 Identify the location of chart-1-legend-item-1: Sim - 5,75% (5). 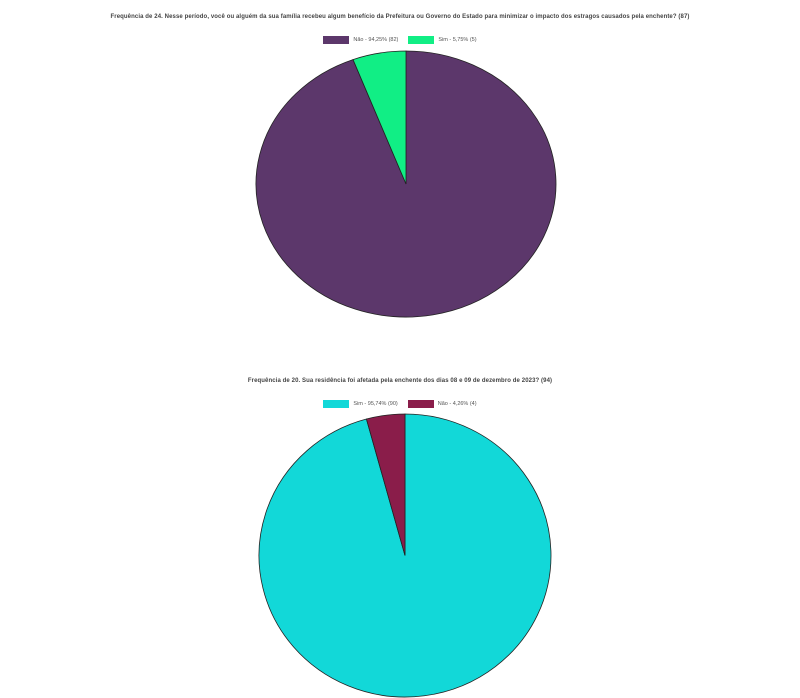
(442, 40).